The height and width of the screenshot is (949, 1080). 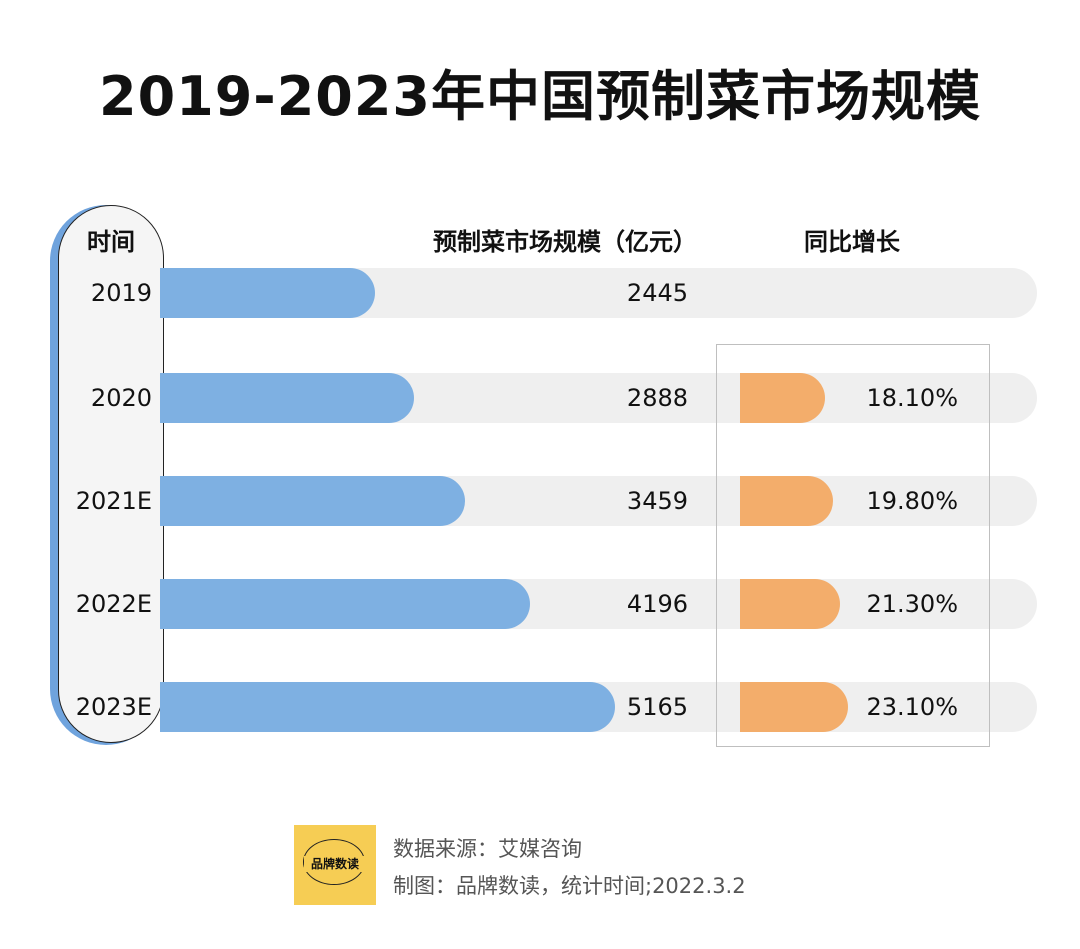 What do you see at coordinates (569, 886) in the screenshot?
I see `chart-credit: 制图：品牌数读，统计时间;2022.3.2` at bounding box center [569, 886].